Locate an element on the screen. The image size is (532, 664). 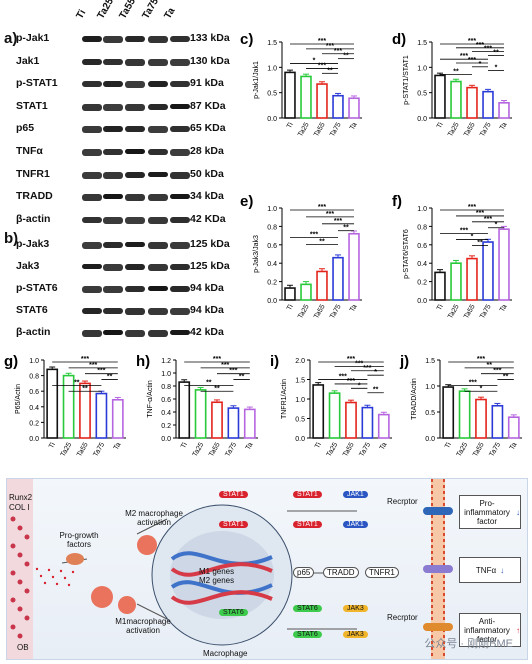
m1-genes-label: M1 genes is located at coordinates (217, 571).